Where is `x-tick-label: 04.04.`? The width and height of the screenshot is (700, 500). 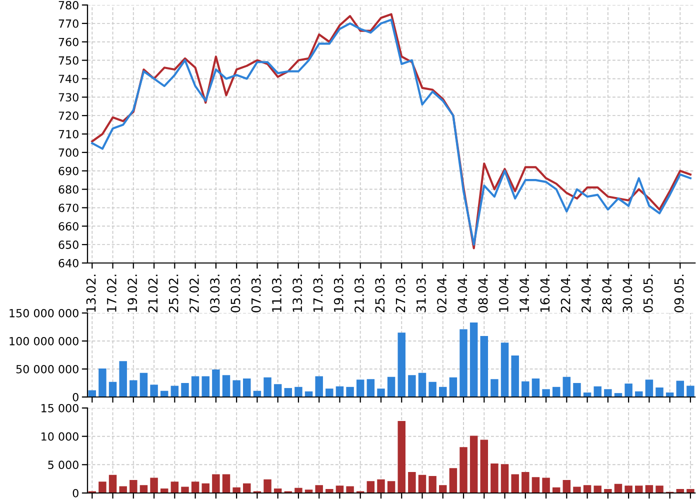
x-tick-label: 04.04. is located at coordinates (463, 293).